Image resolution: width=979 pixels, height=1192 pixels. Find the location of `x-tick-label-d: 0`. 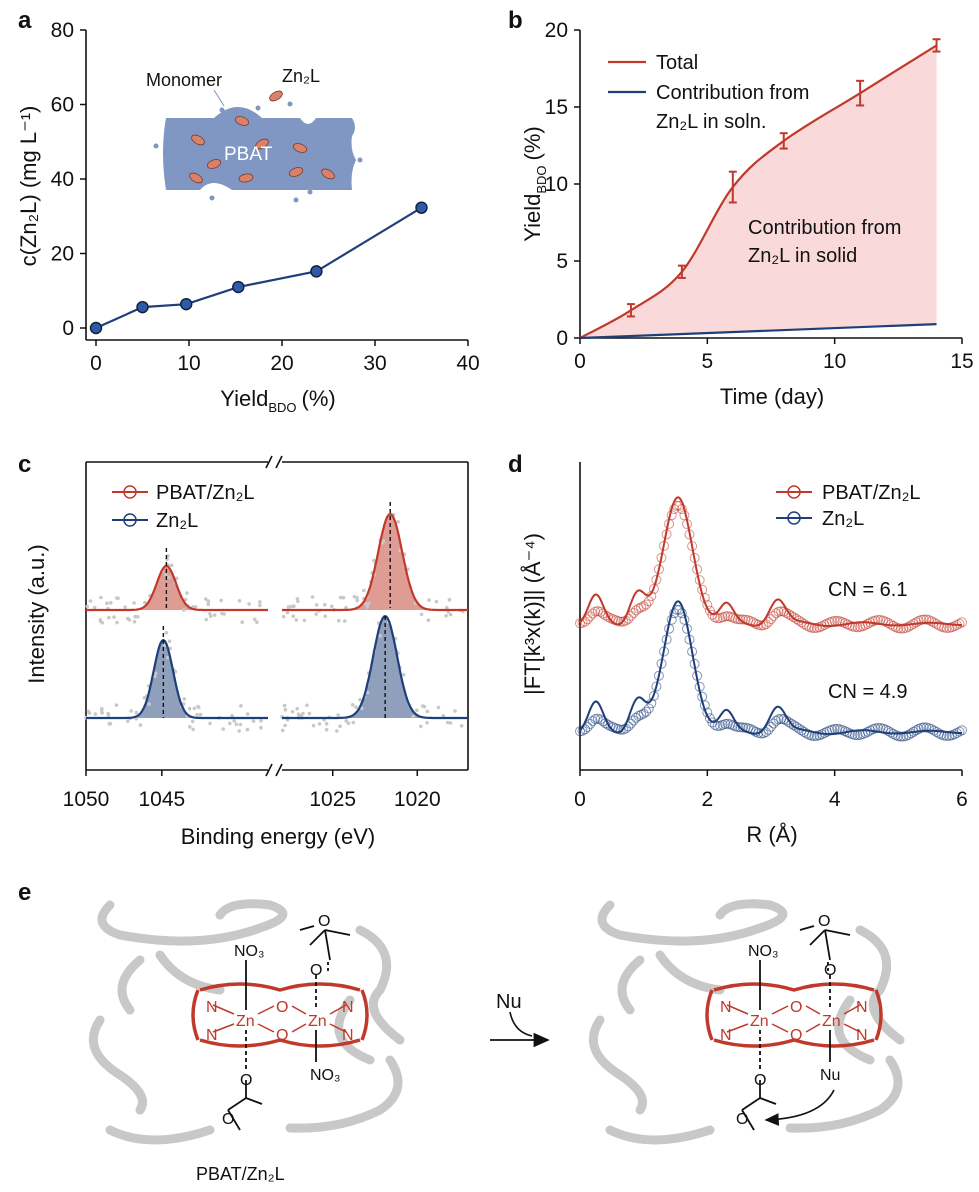

x-tick-label-d: 0 is located at coordinates (580, 799).